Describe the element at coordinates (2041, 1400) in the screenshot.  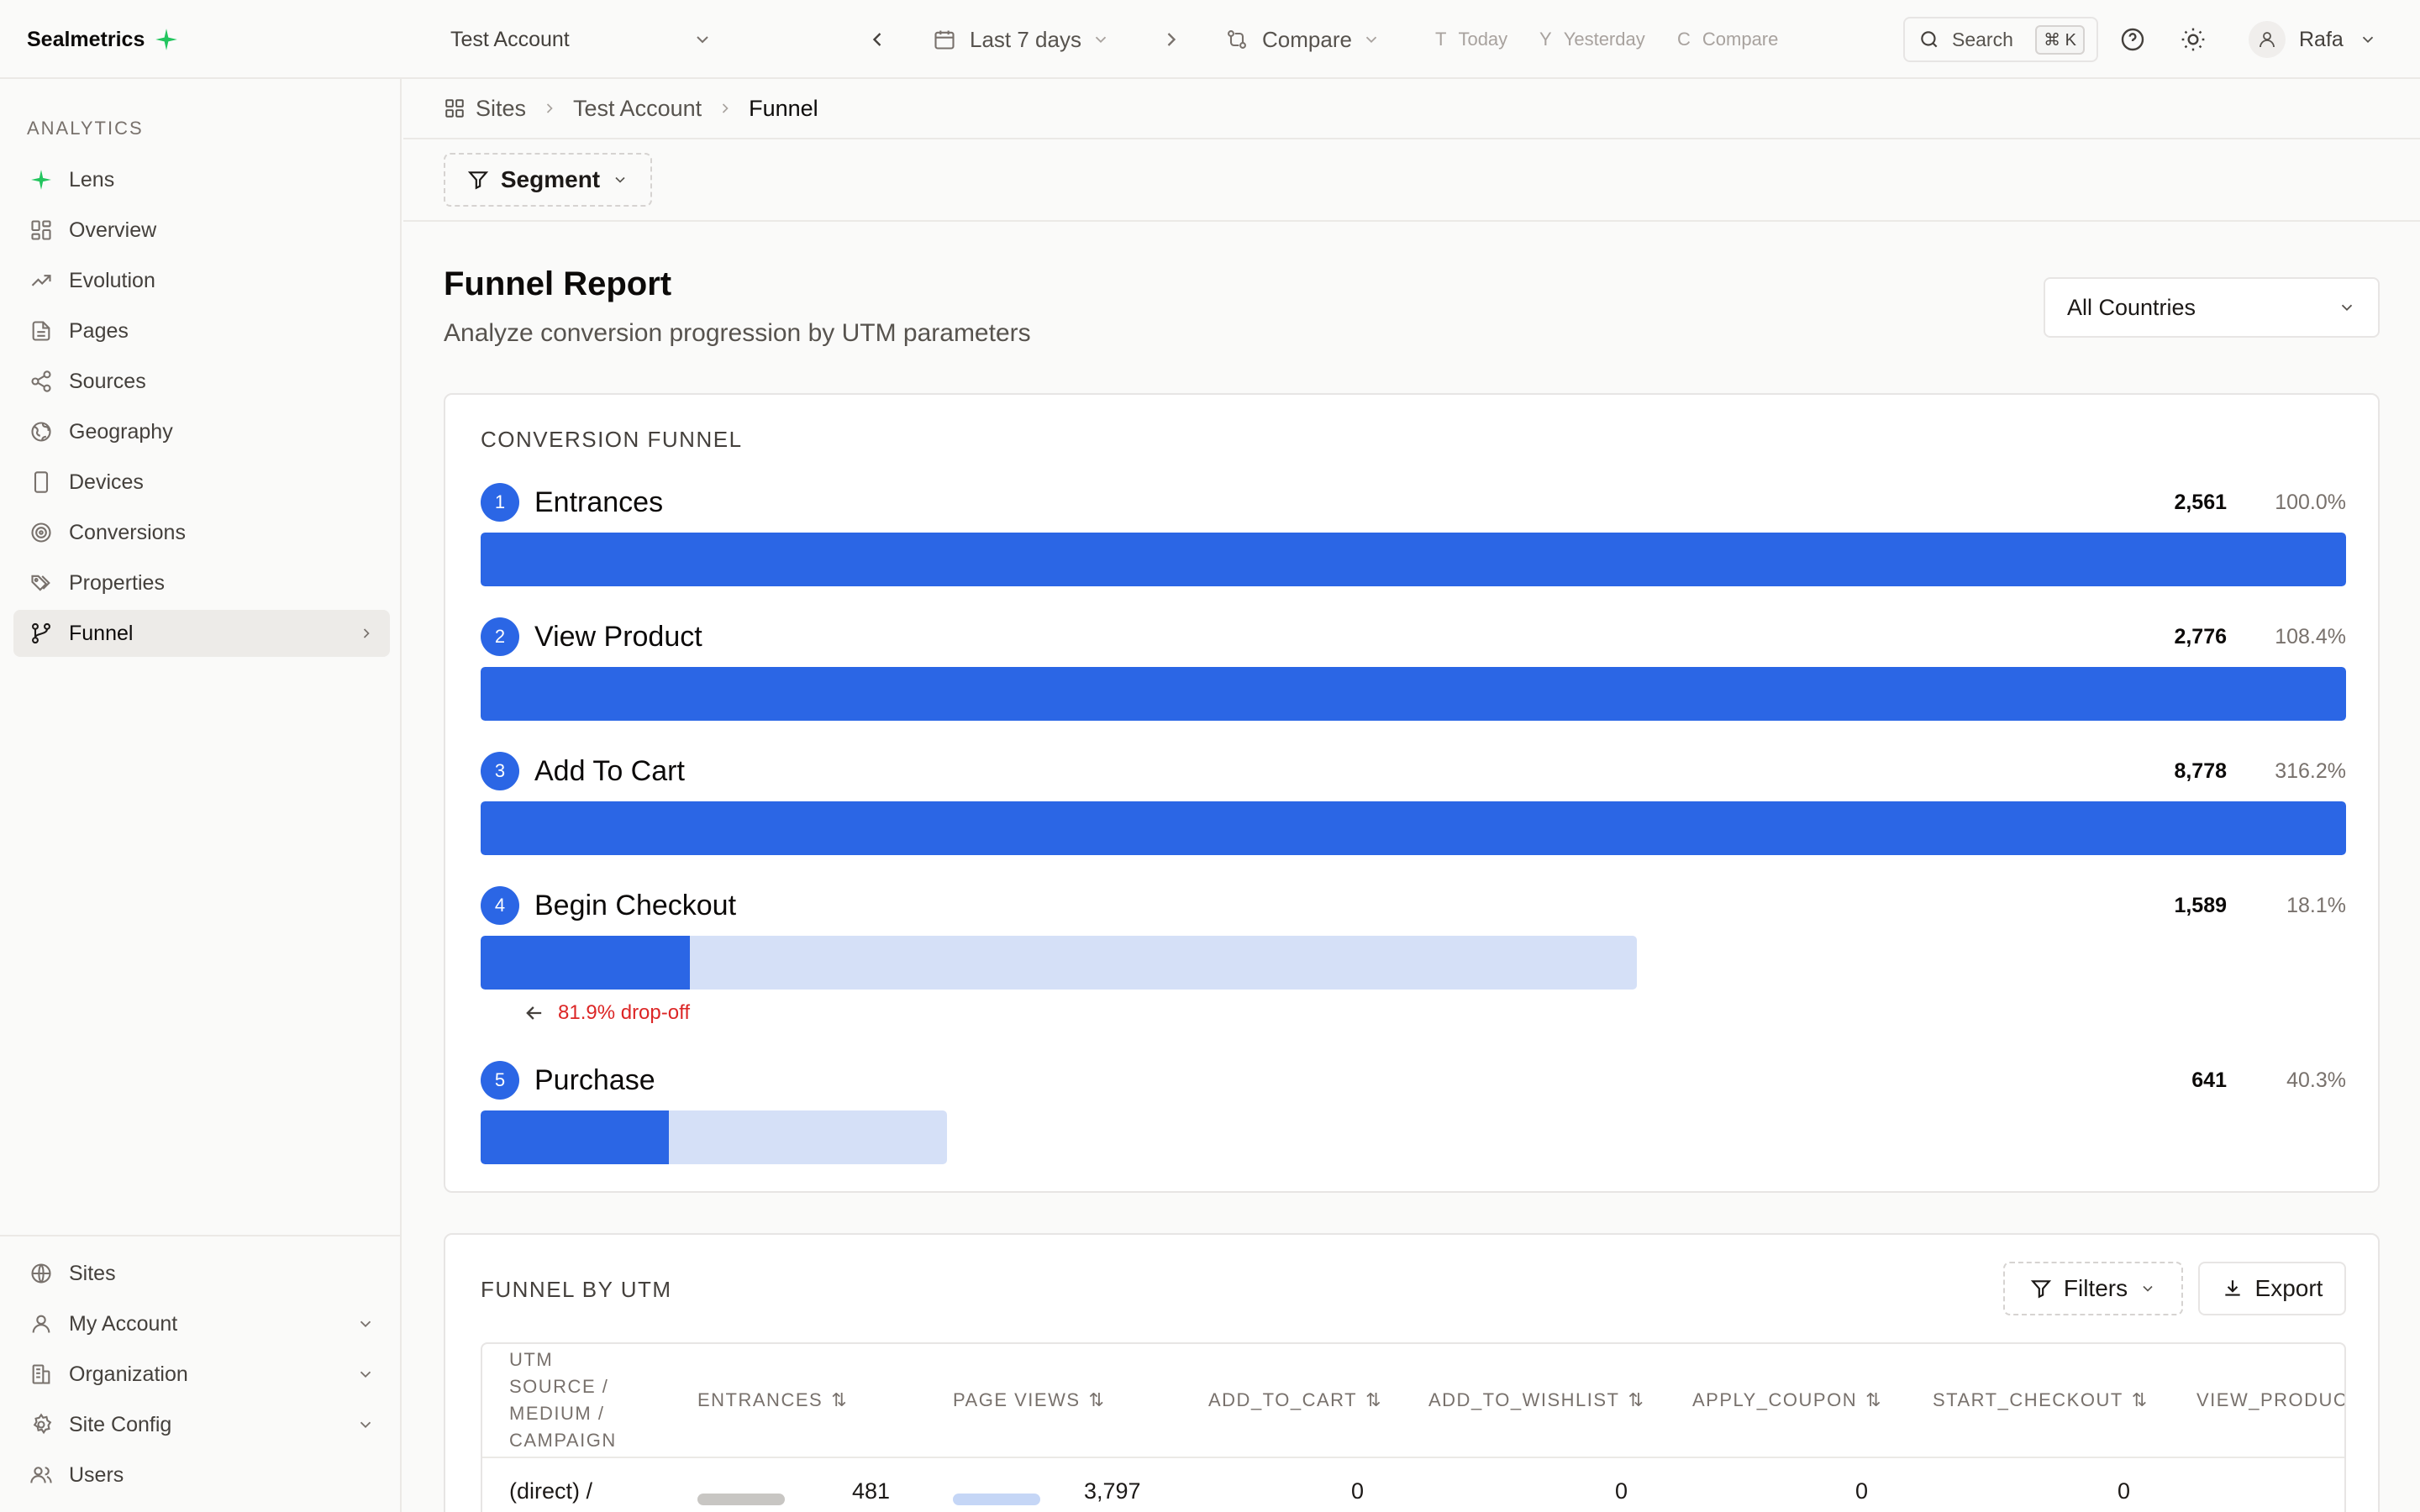
I see `column-header: START_CHECKOUT ⇅` at that location.